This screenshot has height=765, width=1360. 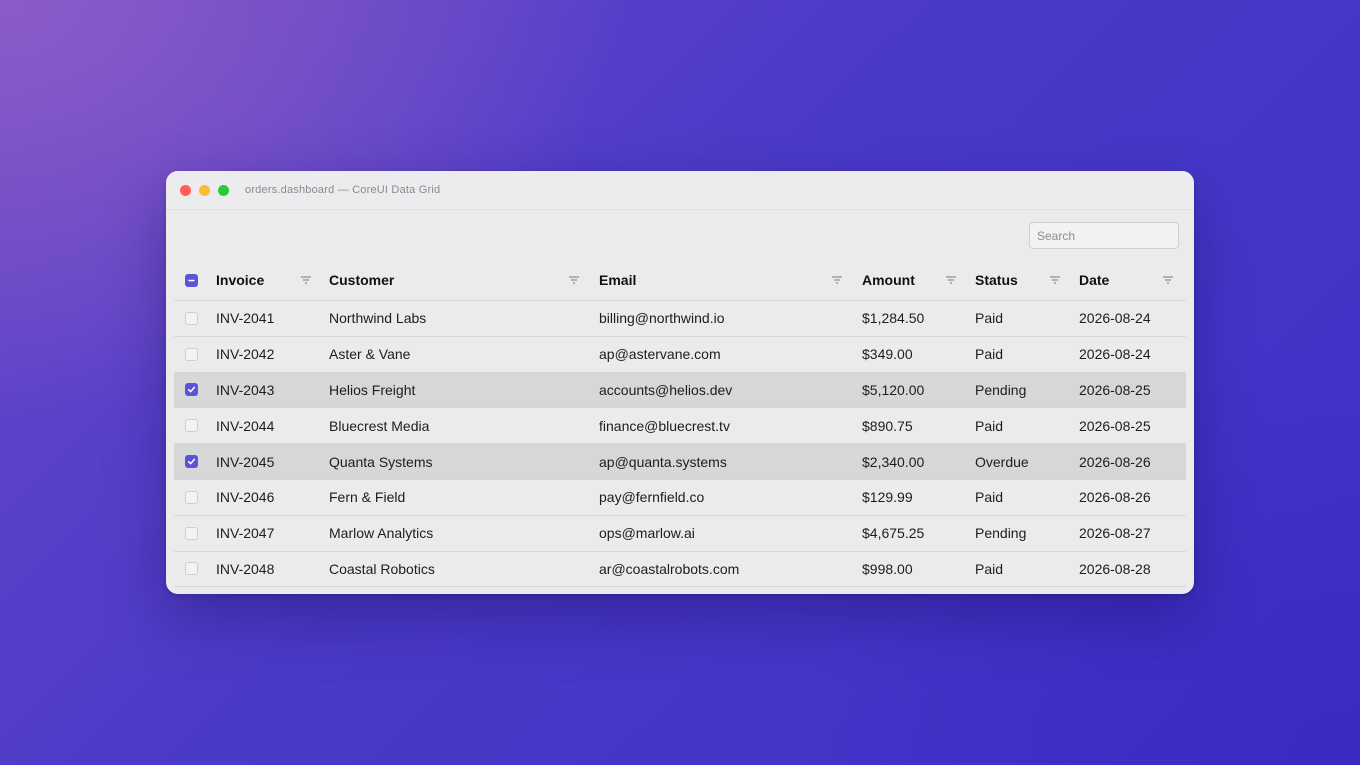 What do you see at coordinates (245, 461) in the screenshot?
I see `cell-invoice: INV-2045` at bounding box center [245, 461].